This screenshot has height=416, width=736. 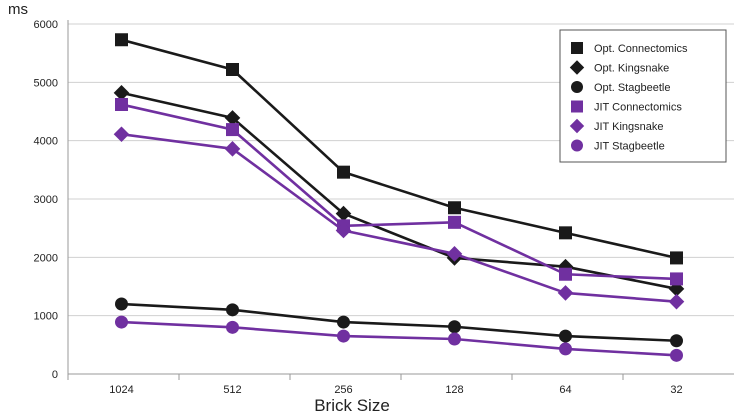 I want to click on legend-item: JIT Connectomics, so click(x=626, y=107).